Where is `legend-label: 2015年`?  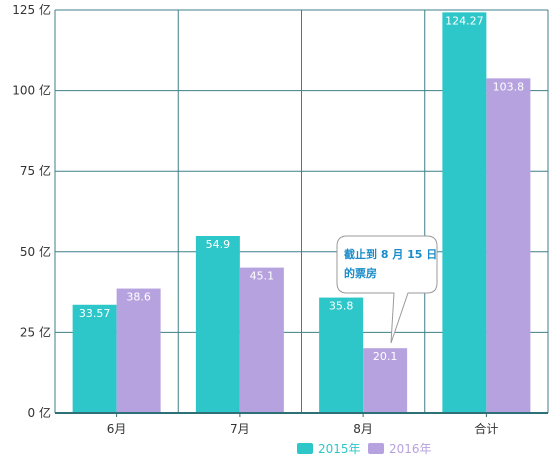 legend-label: 2015年 is located at coordinates (339, 449).